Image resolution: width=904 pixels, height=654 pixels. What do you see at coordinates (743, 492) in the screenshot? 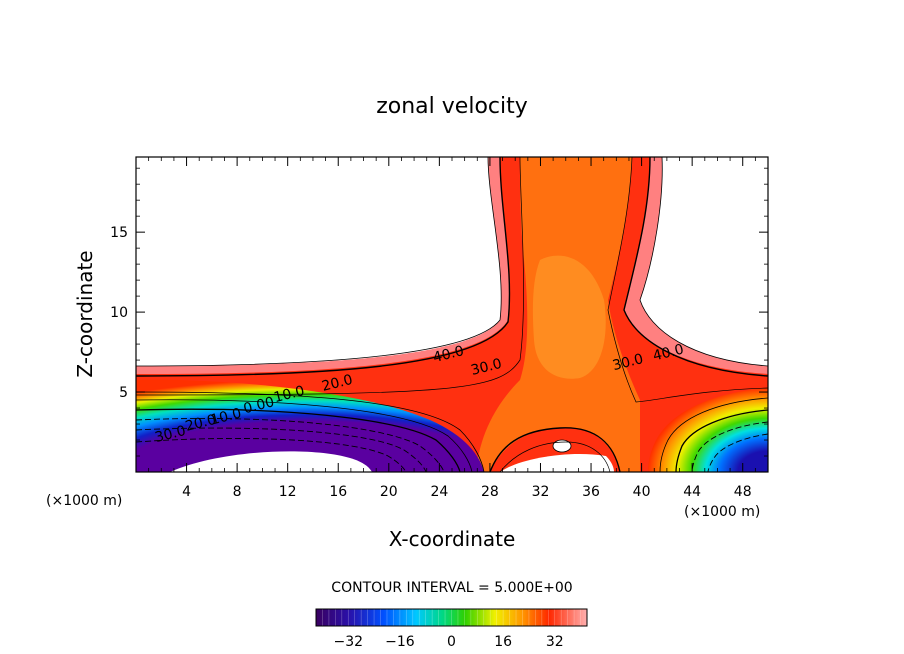
I see `x-tick-label: 48` at bounding box center [743, 492].